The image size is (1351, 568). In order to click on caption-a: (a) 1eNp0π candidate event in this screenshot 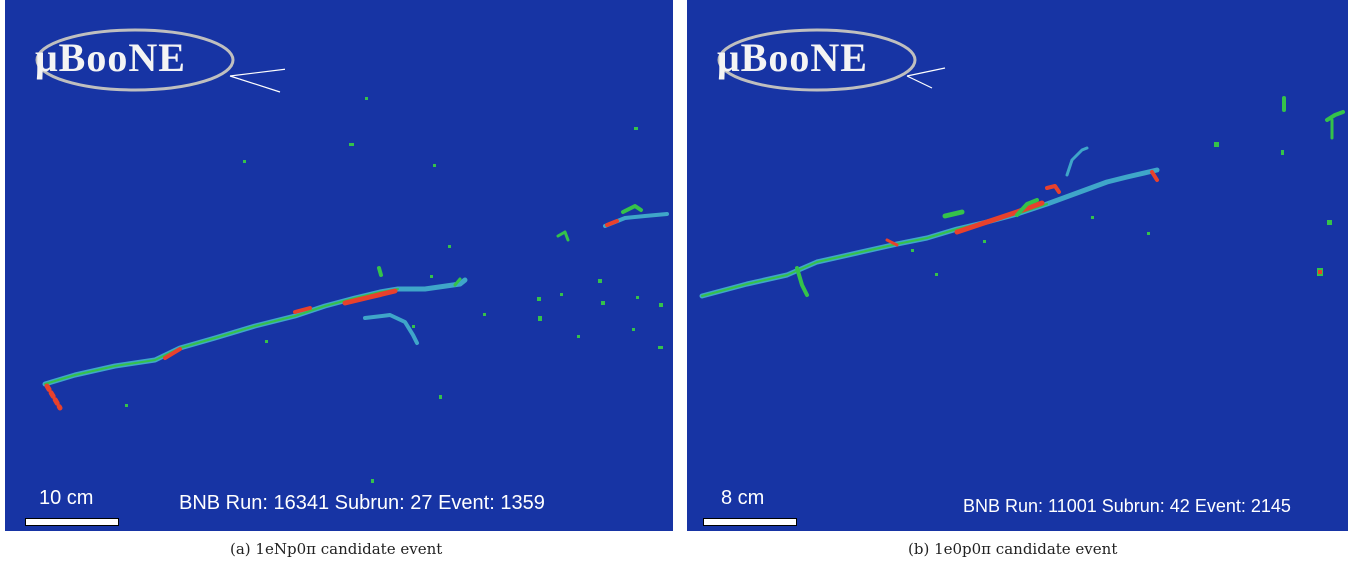, I will do `click(336, 549)`.